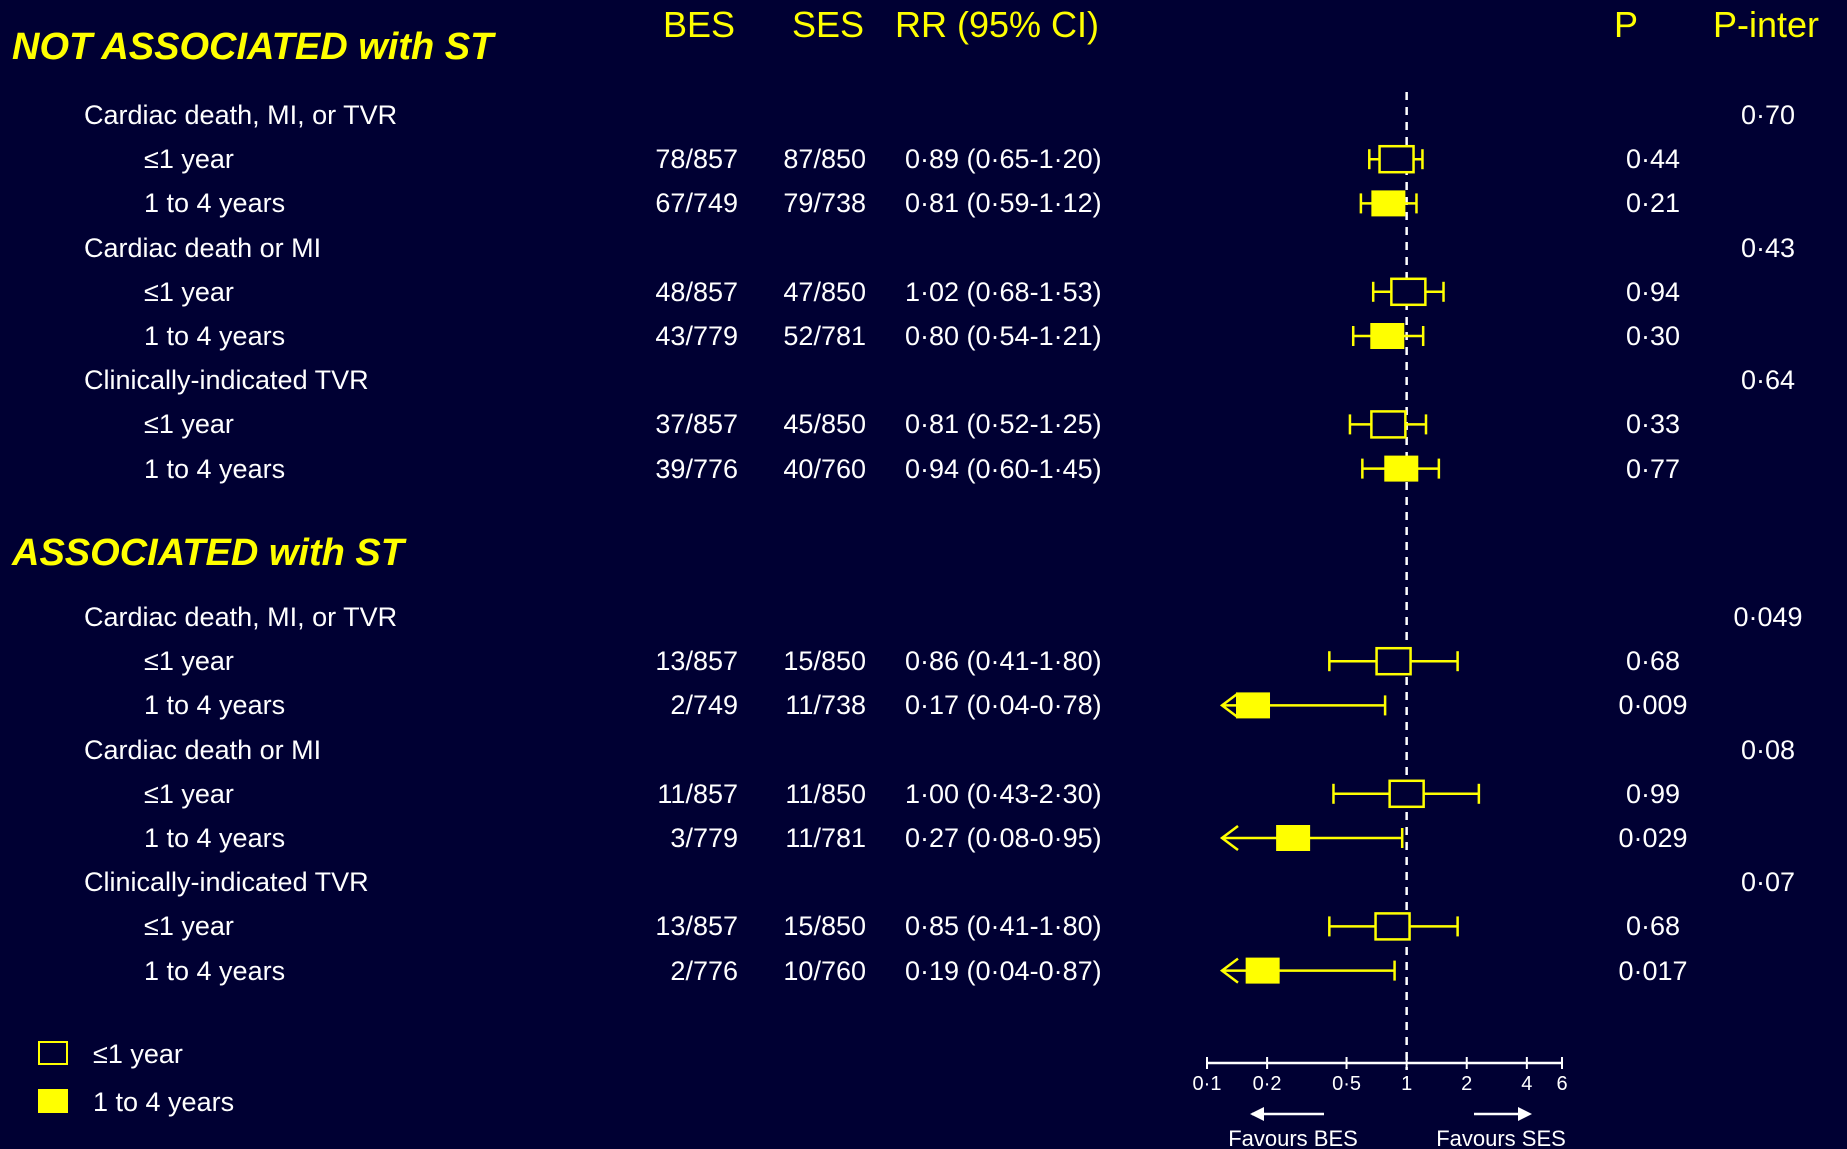 The width and height of the screenshot is (1847, 1149). What do you see at coordinates (138, 1054) in the screenshot?
I see `legend-label: ≤1 year` at bounding box center [138, 1054].